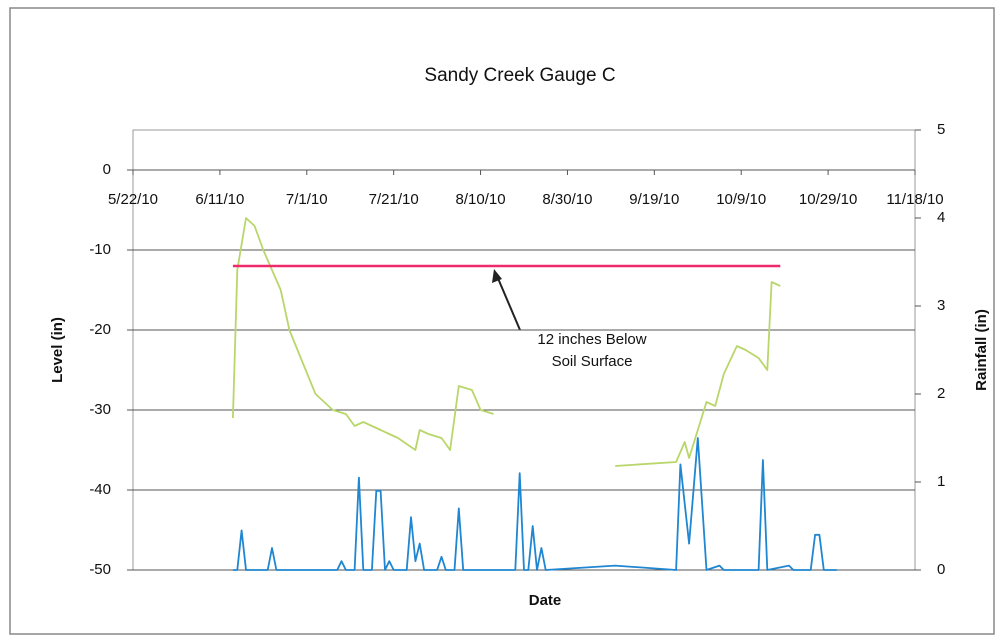 The width and height of the screenshot is (1002, 643). What do you see at coordinates (941, 217) in the screenshot?
I see `y2-tick-label: 4` at bounding box center [941, 217].